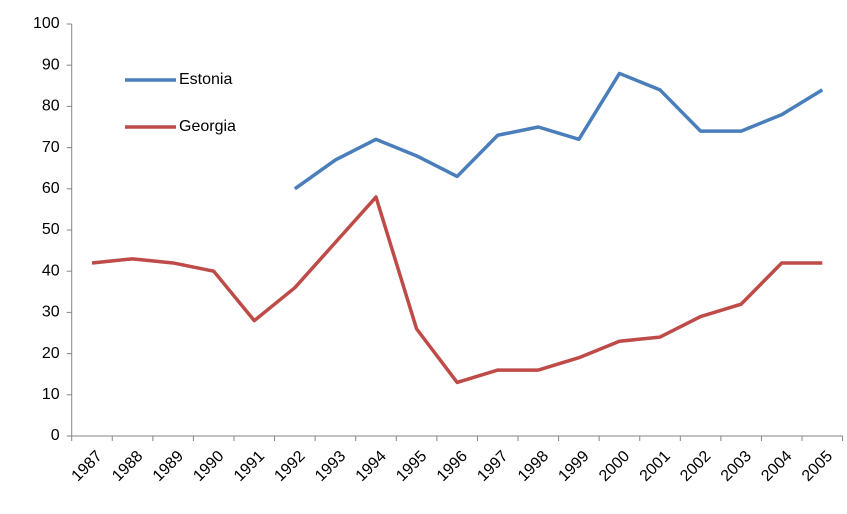  Describe the element at coordinates (695, 466) in the screenshot. I see `x-tick-label: 2002` at that location.